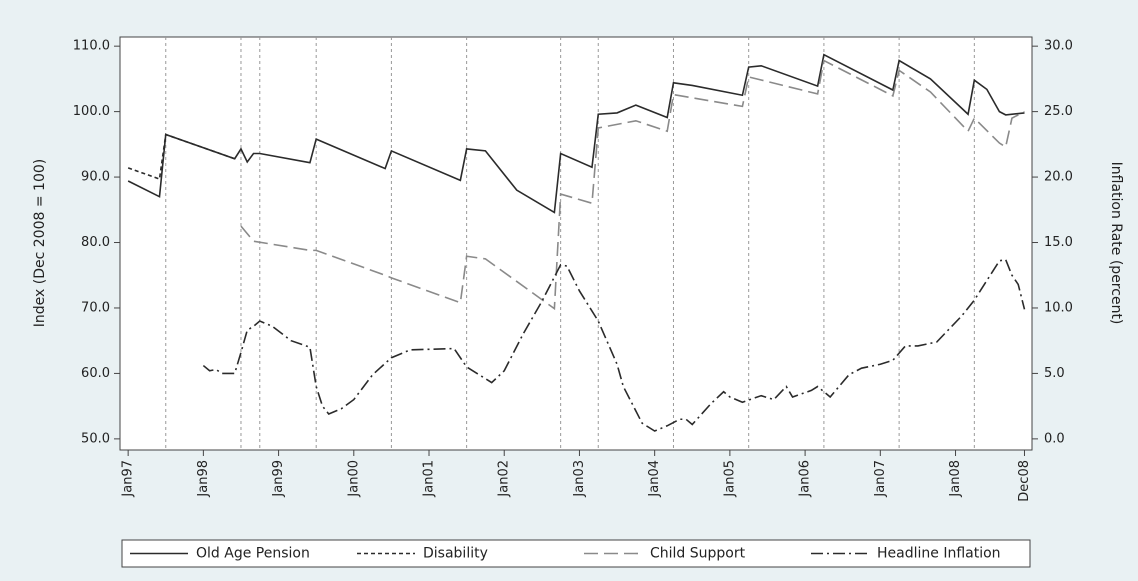  What do you see at coordinates (579, 479) in the screenshot?
I see `x-tick-label: Jan03` at bounding box center [579, 479].